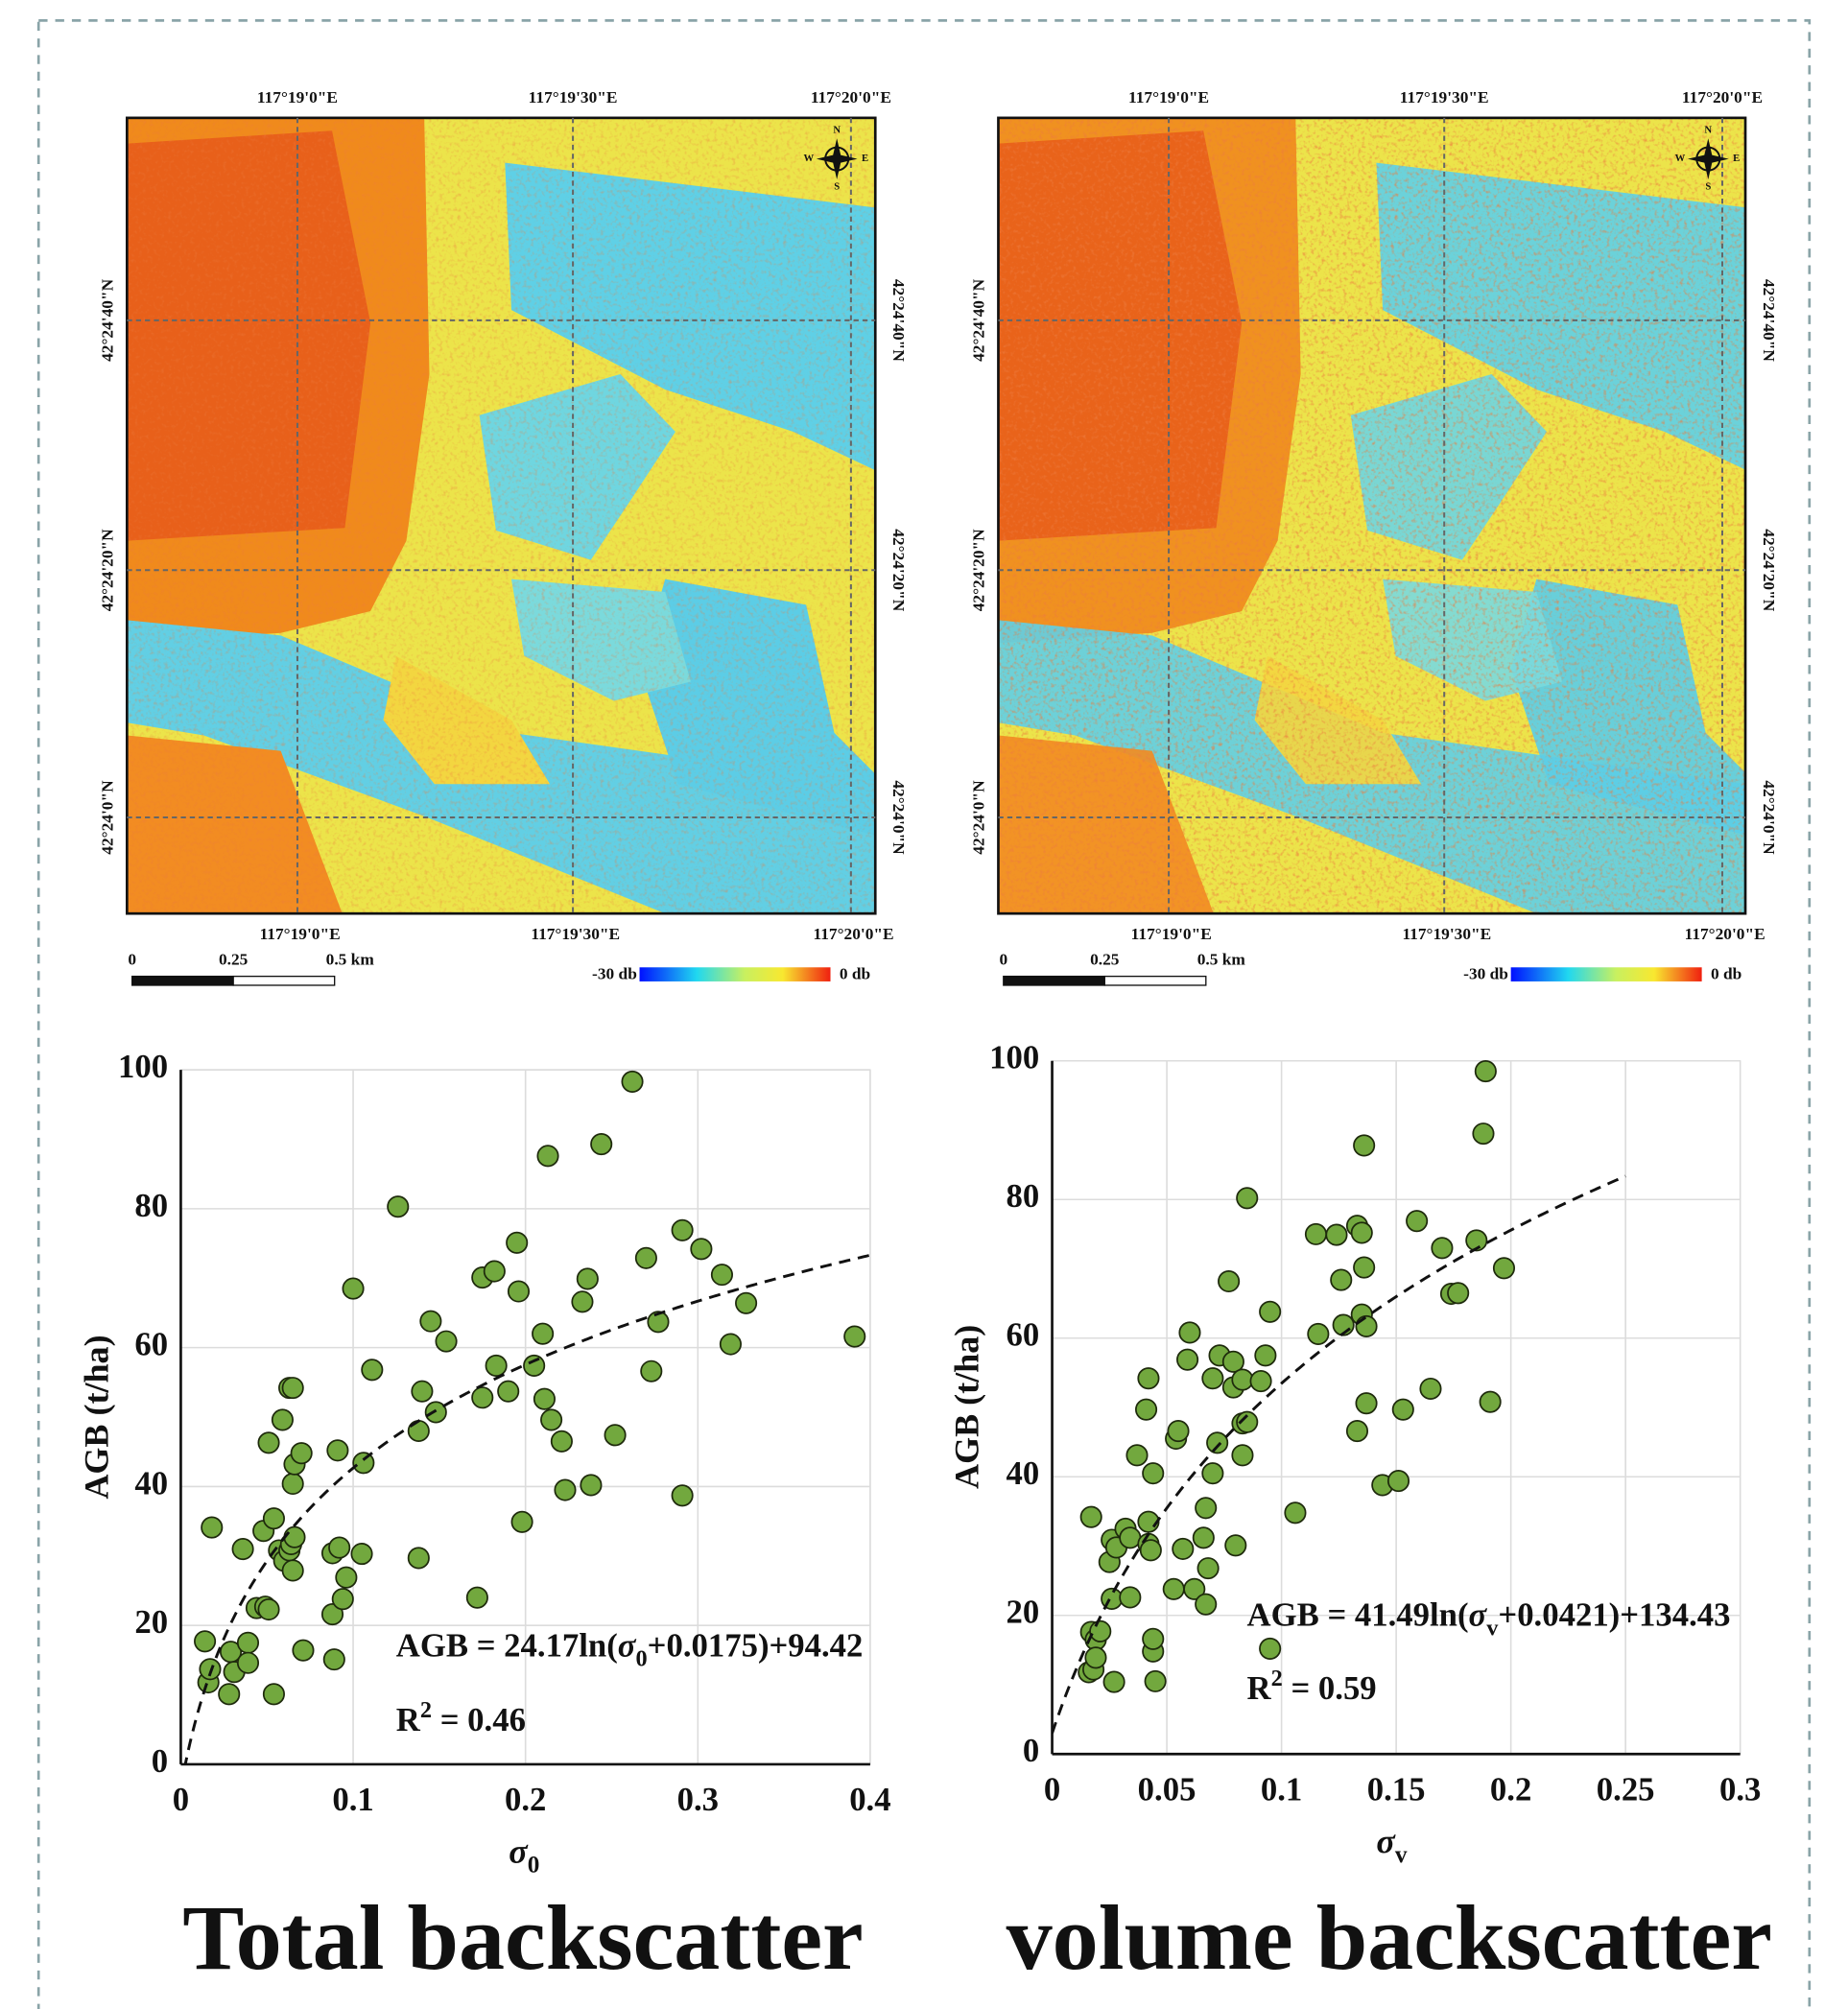  I want to click on x-tick-label: 0.3, so click(1740, 1789).